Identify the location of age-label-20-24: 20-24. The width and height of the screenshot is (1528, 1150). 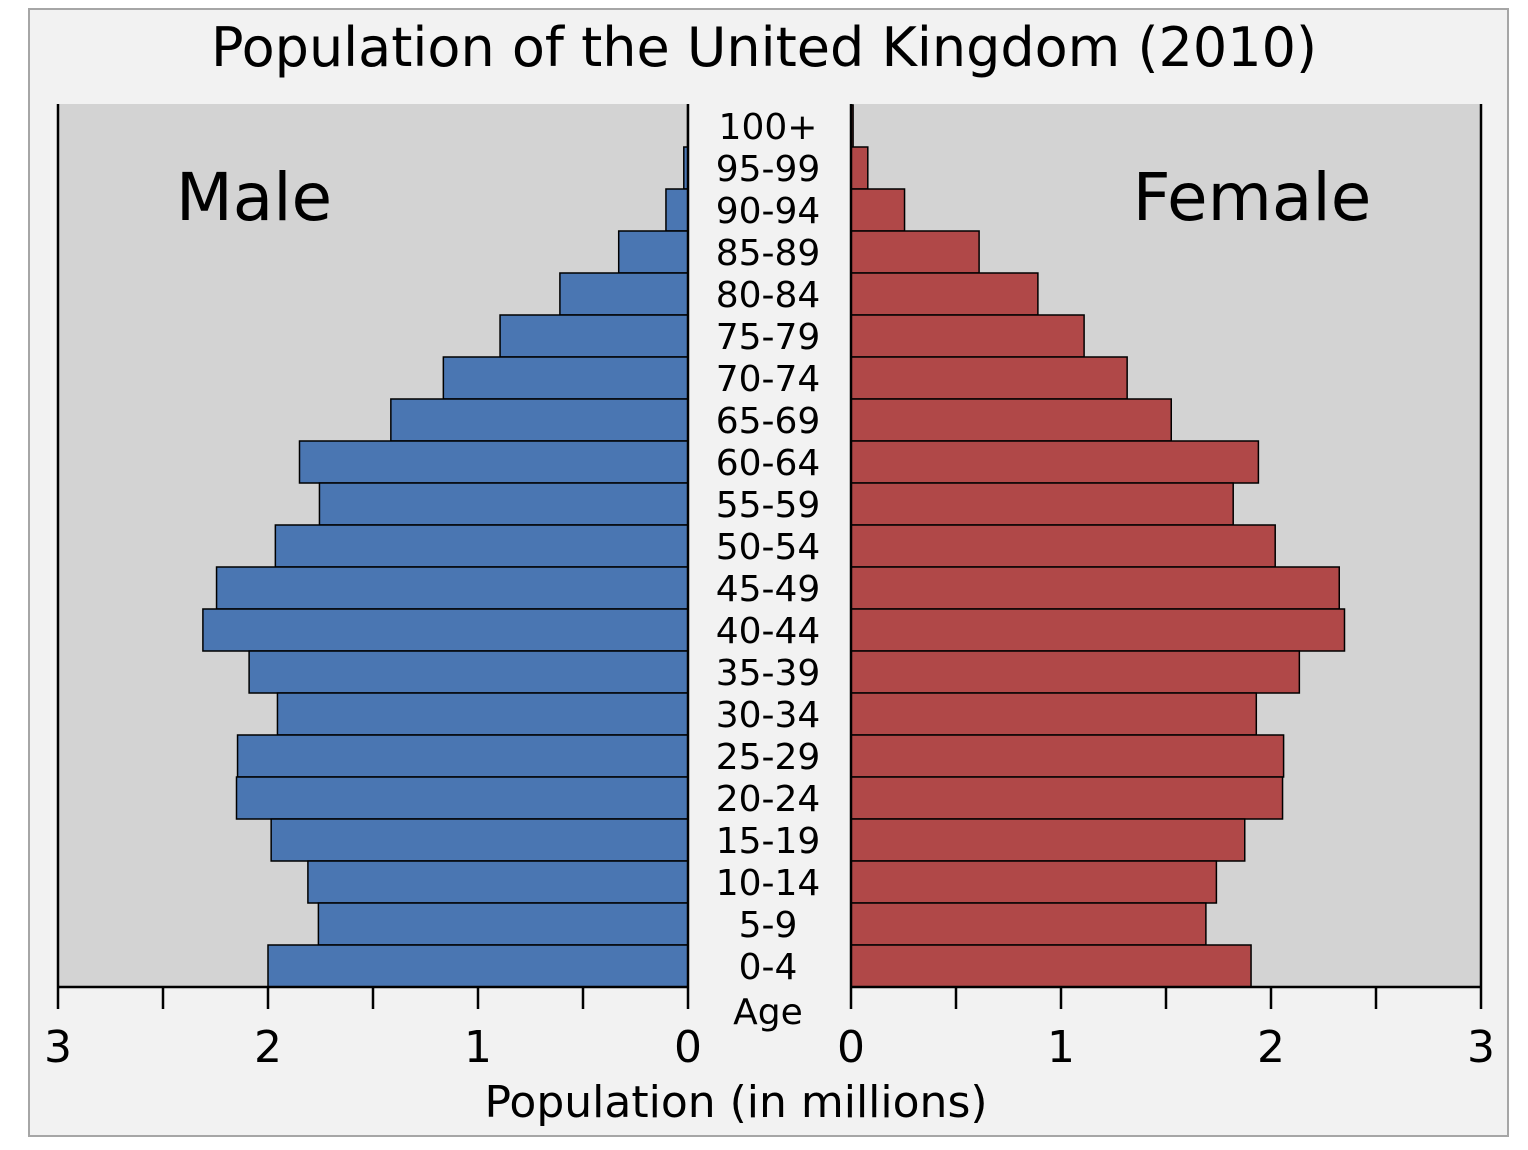
(768, 799).